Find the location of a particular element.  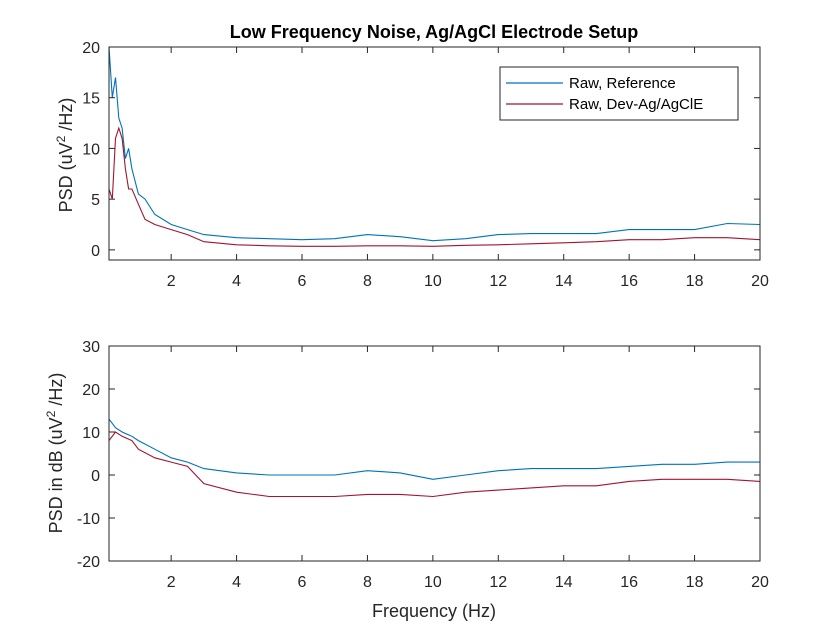

top-x-tick-label: 20 is located at coordinates (760, 281).